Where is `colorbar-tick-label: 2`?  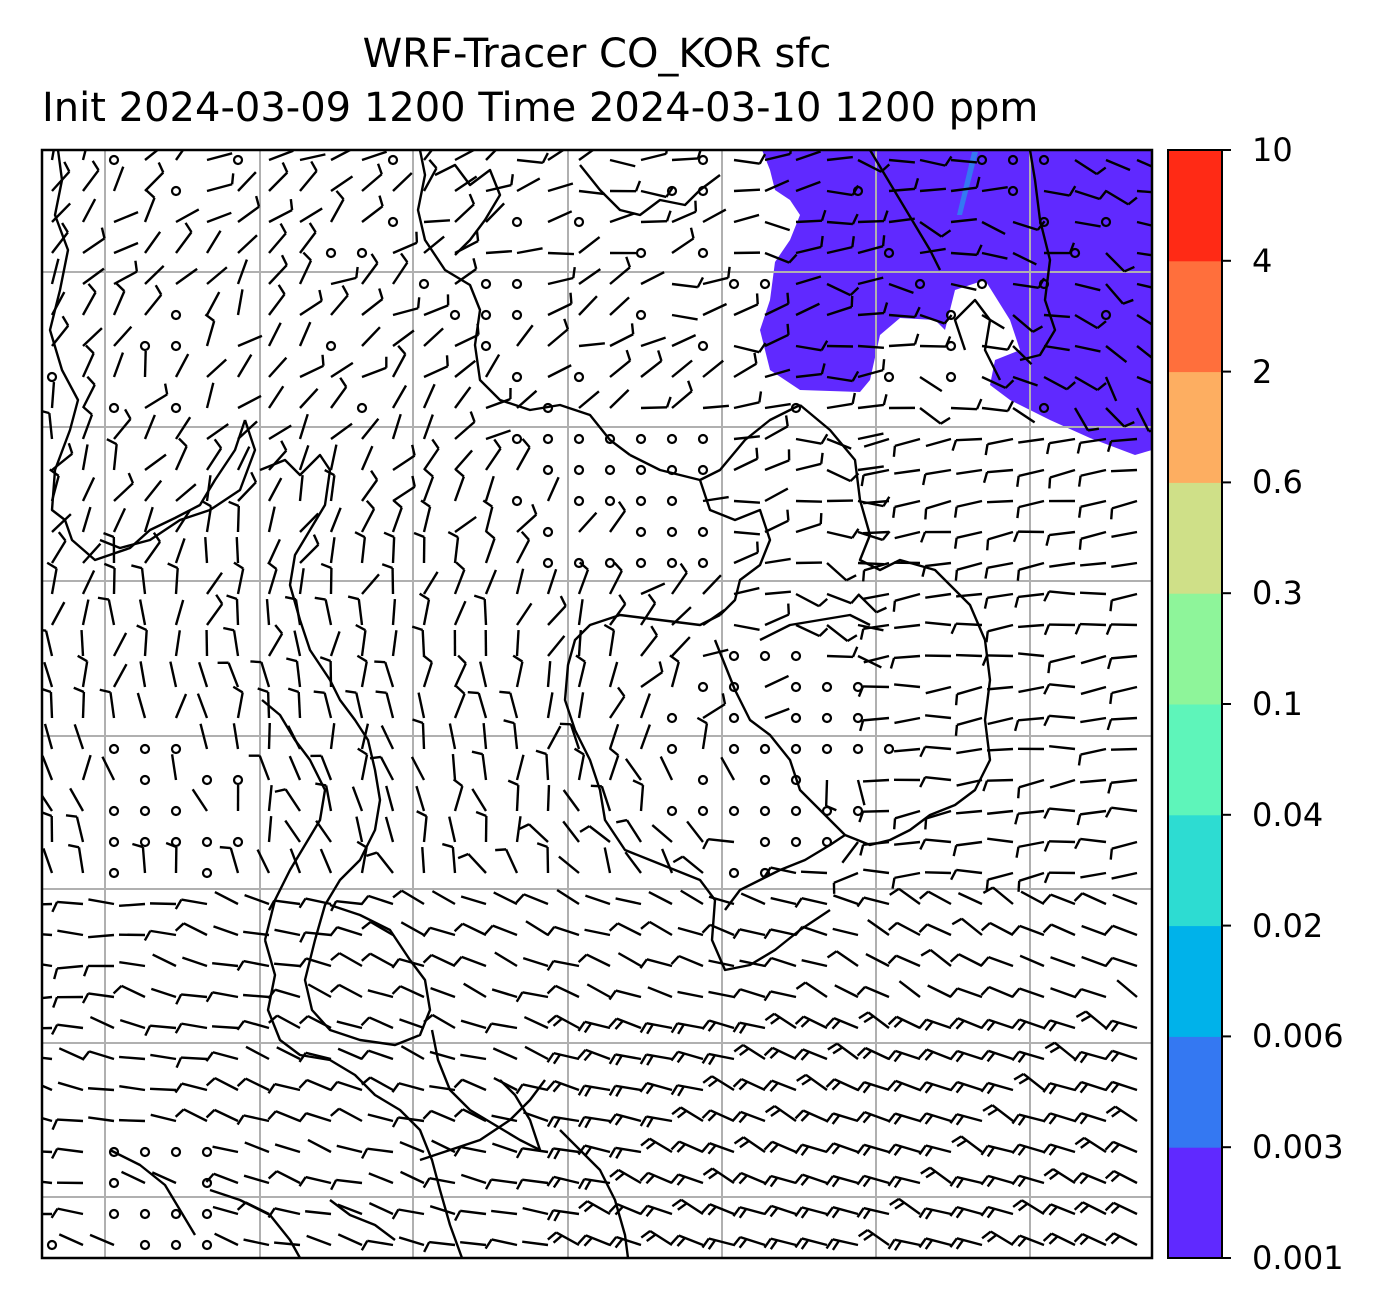 colorbar-tick-label: 2 is located at coordinates (1262, 371).